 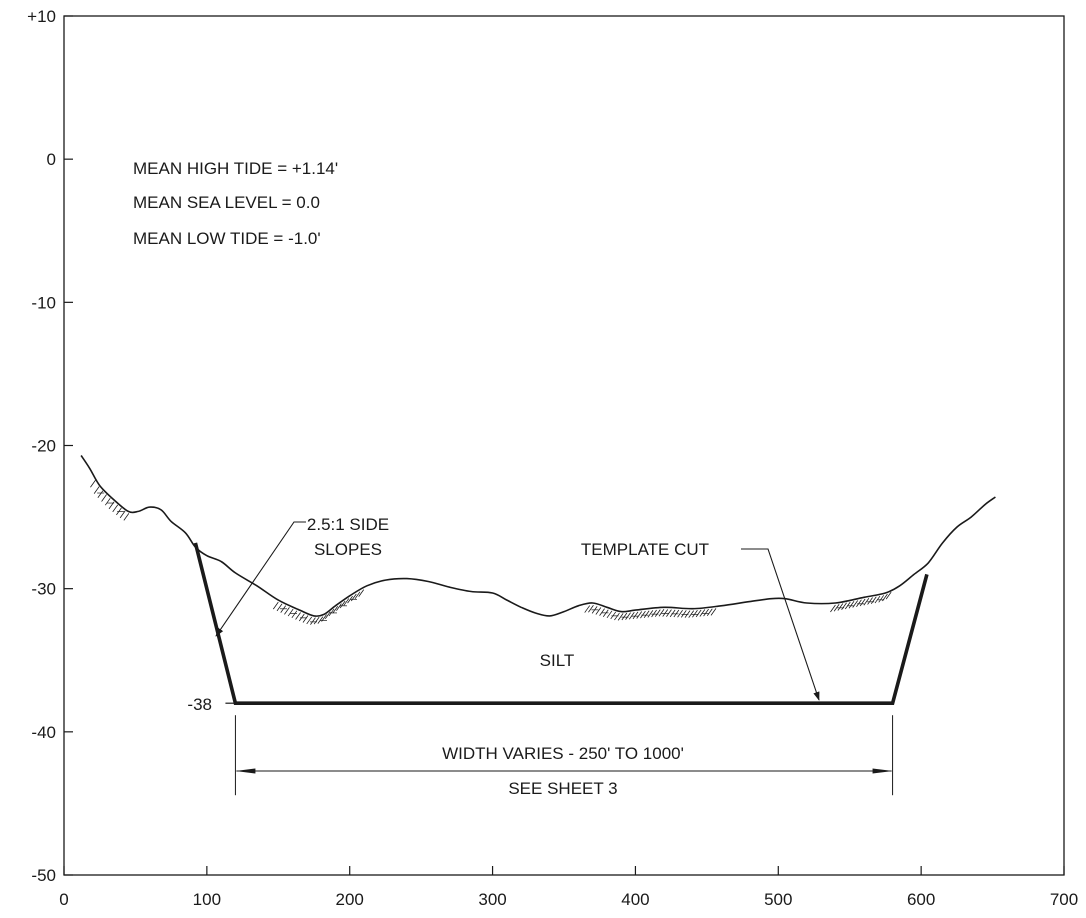 I want to click on y-tick-label: -50, so click(x=43, y=875).